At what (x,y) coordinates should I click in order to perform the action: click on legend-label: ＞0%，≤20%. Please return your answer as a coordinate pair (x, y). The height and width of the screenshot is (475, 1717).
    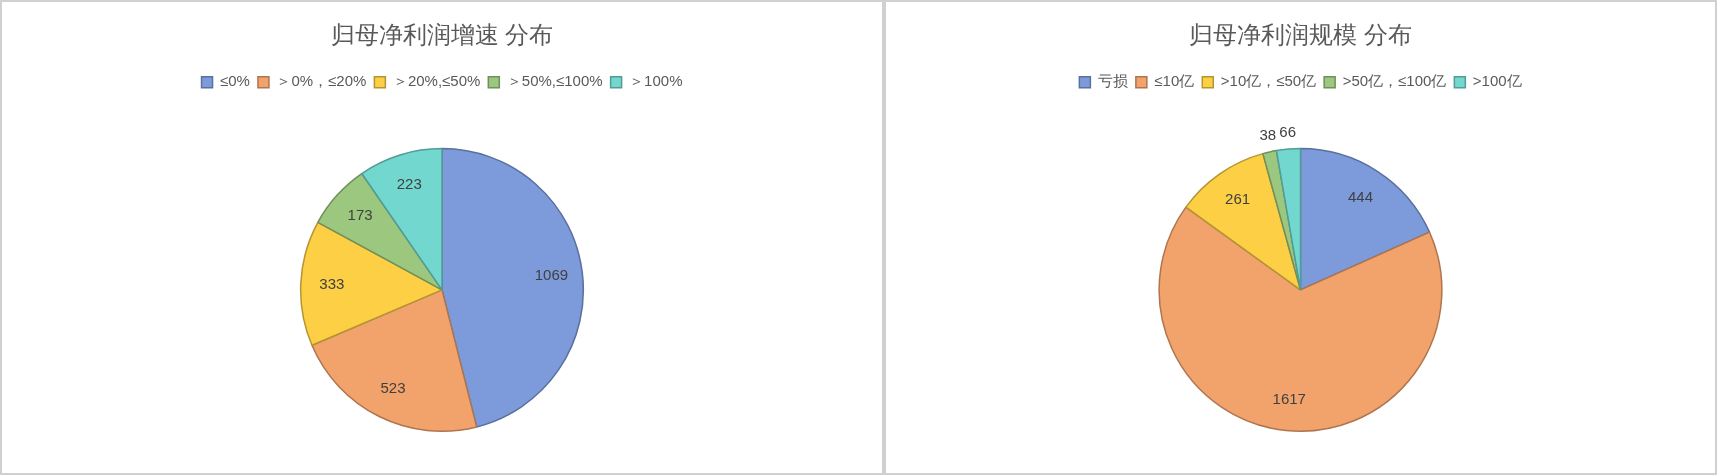
    Looking at the image, I should click on (321, 81).